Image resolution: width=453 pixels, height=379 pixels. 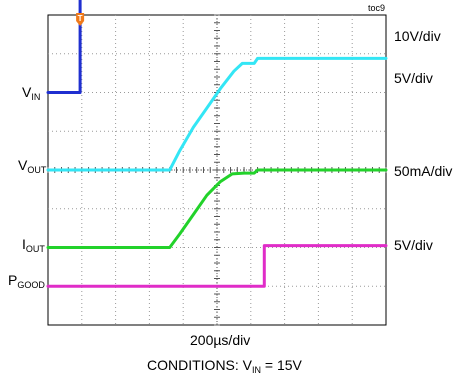 What do you see at coordinates (33, 245) in the screenshot?
I see `iout-label: IOUT` at bounding box center [33, 245].